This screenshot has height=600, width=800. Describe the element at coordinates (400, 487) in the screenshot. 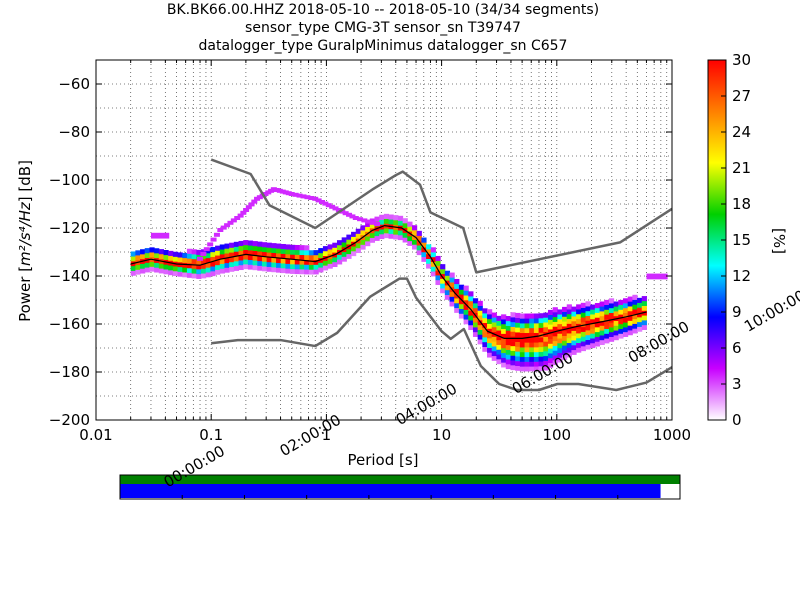

I see `timeline-border` at that location.